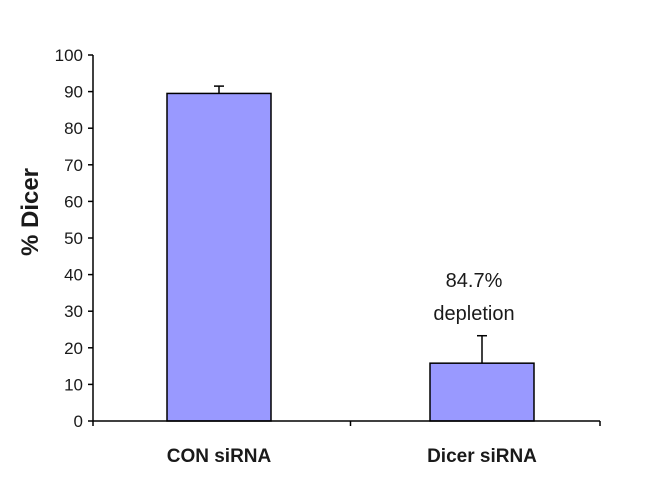 The height and width of the screenshot is (494, 650). Describe the element at coordinates (73, 311) in the screenshot. I see `y-tick-label: 30` at that location.